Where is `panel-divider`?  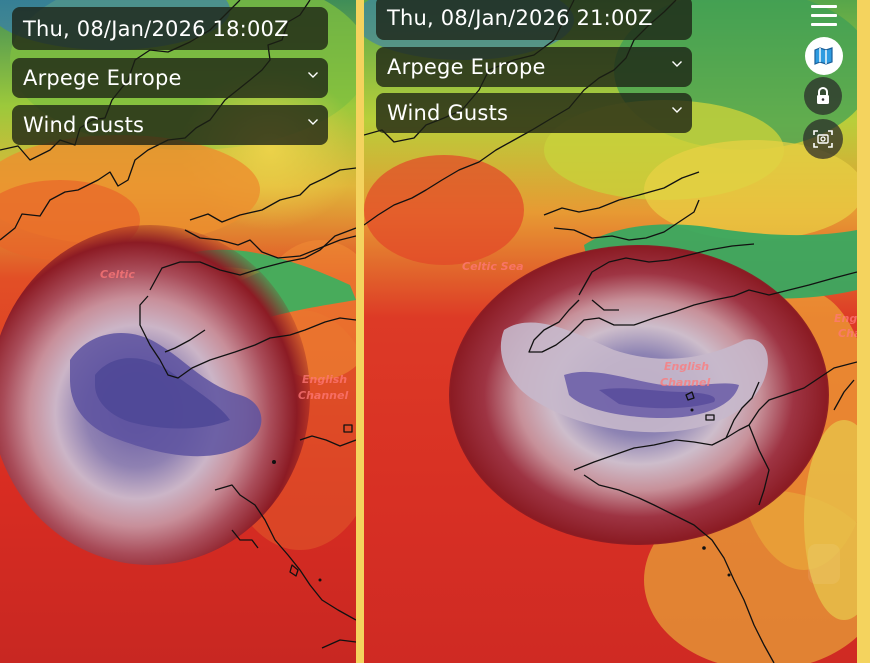 panel-divider is located at coordinates (360, 331).